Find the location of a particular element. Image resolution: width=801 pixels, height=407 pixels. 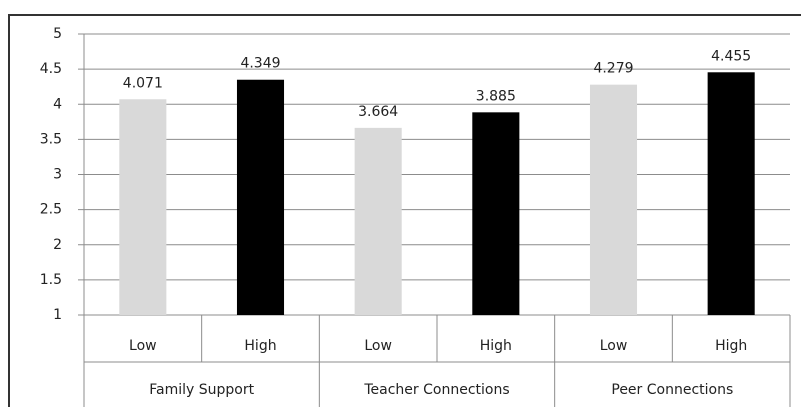

y-tick-label: 5 is located at coordinates (57, 34).